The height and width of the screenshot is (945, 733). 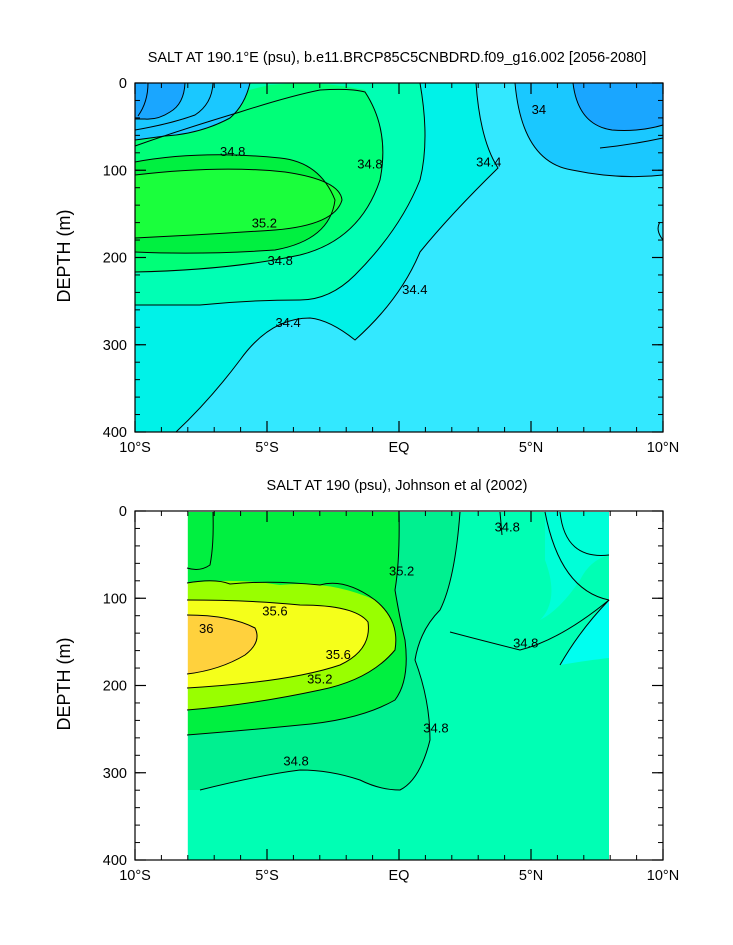 What do you see at coordinates (397, 486) in the screenshot?
I see `chart-title: SALT AT 190 (psu), Johnson et al (2002)` at bounding box center [397, 486].